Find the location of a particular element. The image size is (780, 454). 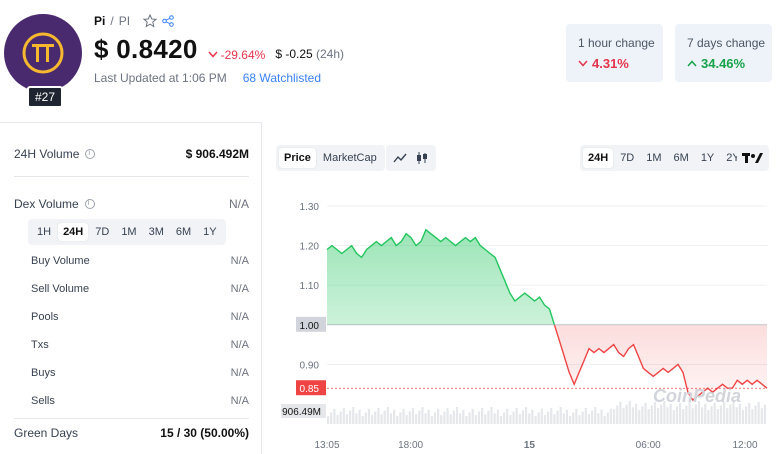

share-icon is located at coordinates (168, 21).